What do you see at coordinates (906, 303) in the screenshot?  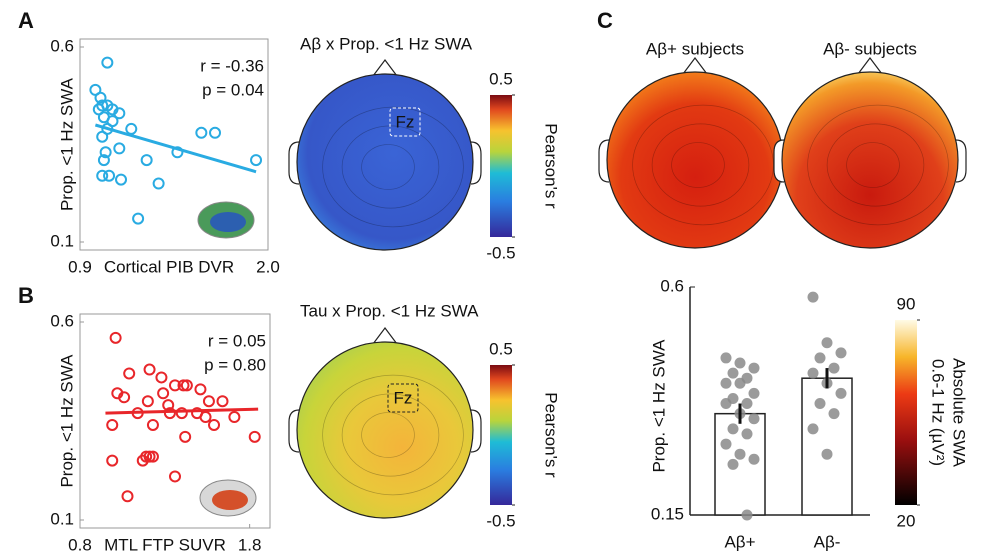 I see `colorbar-tick-label: 90` at bounding box center [906, 303].